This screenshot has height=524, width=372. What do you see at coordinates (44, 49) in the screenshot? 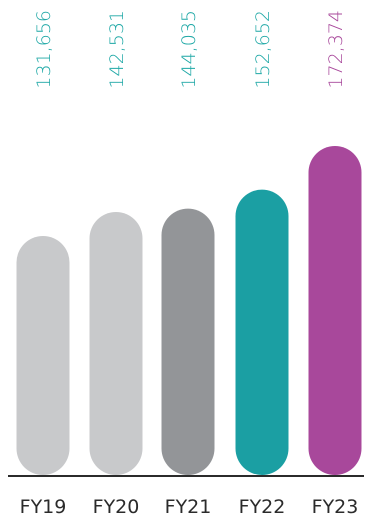
I see `value-label-fy19: 131,656` at bounding box center [44, 49].